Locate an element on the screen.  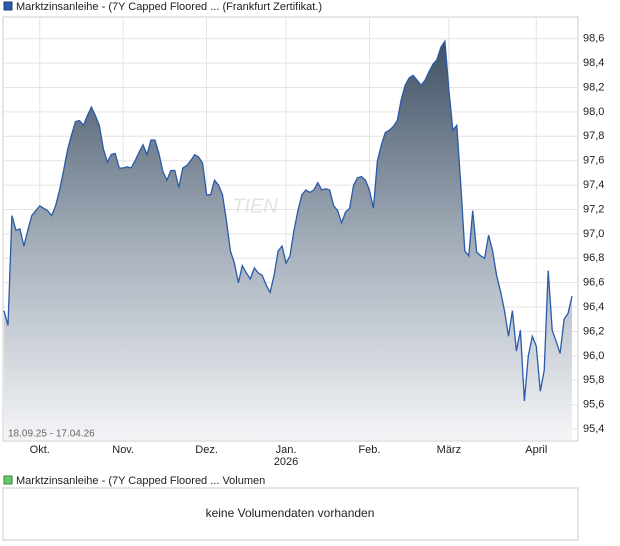
volume-frame is located at coordinates (290, 514).